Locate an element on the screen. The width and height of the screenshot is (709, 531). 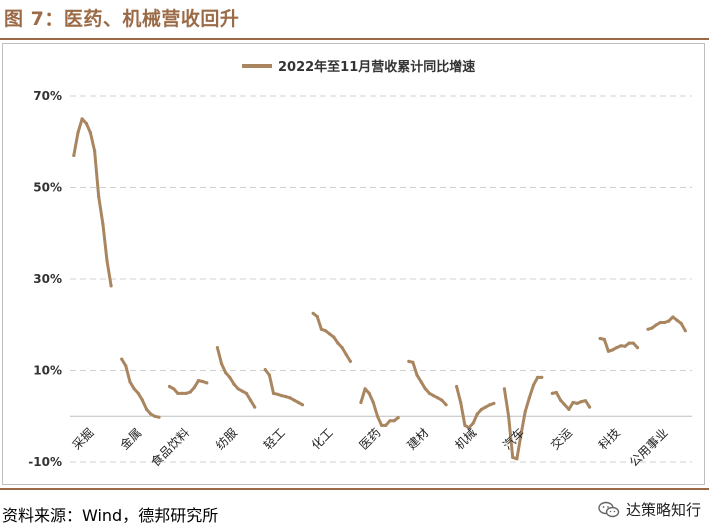
x-tick-label: 机械 is located at coordinates (466, 439).